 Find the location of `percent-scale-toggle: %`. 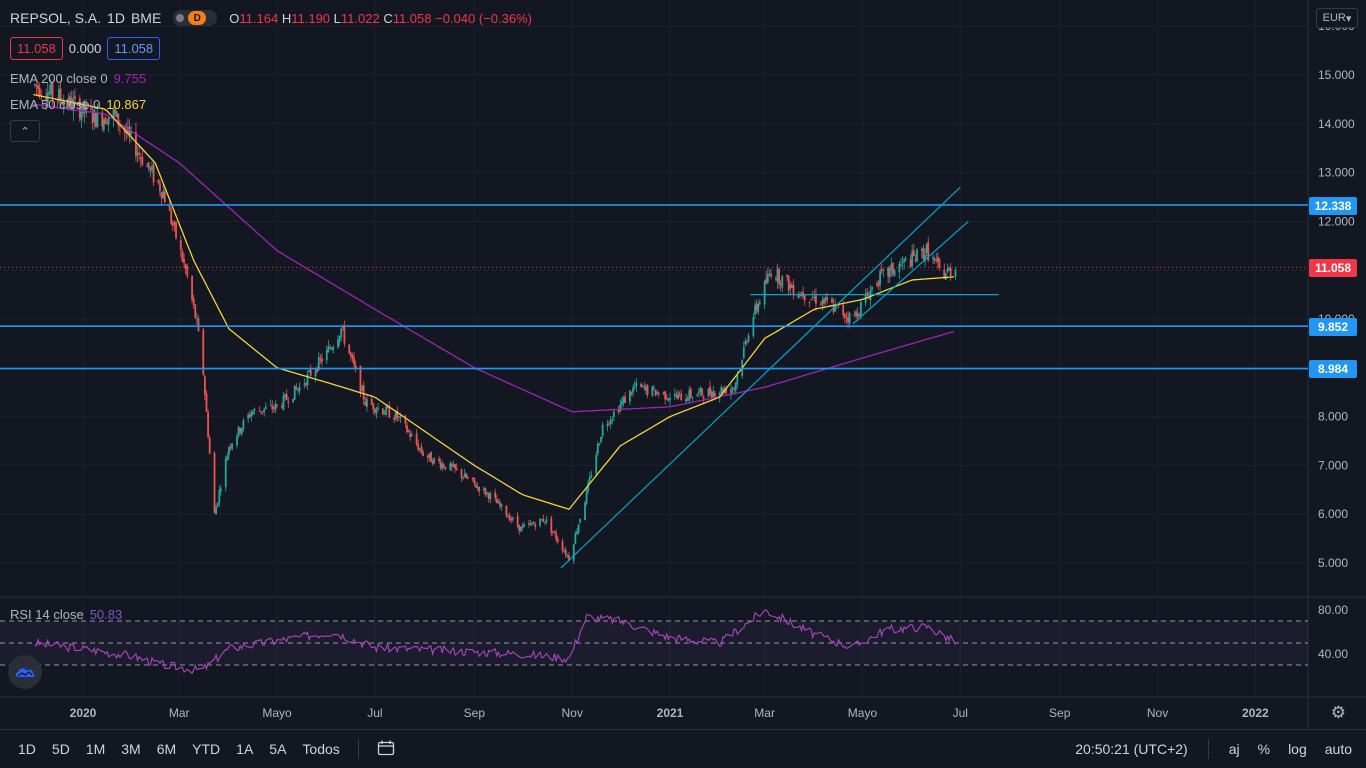

percent-scale-toggle: % is located at coordinates (1264, 749).